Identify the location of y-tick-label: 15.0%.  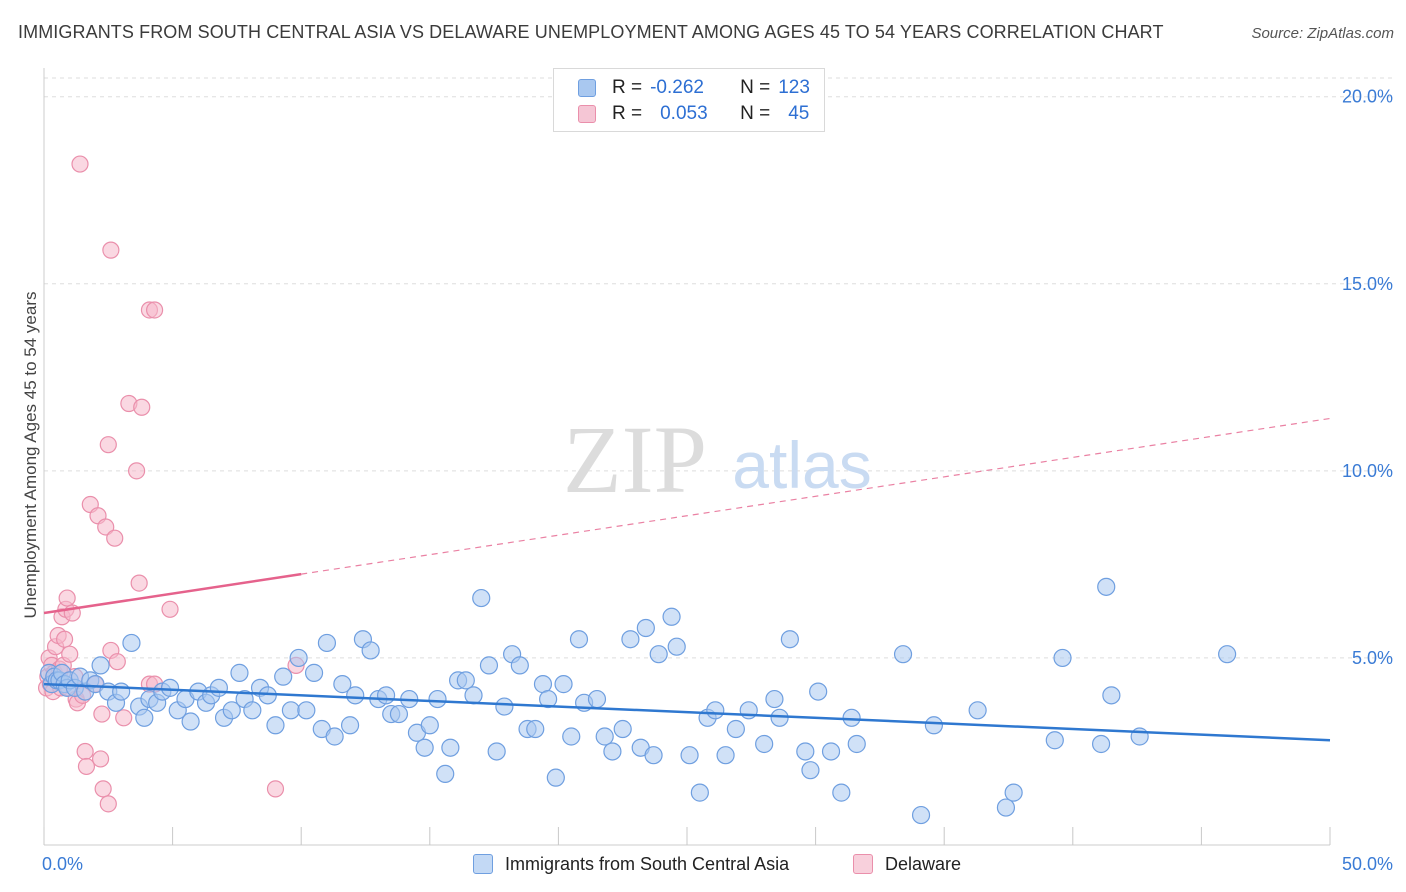
(1367, 284).